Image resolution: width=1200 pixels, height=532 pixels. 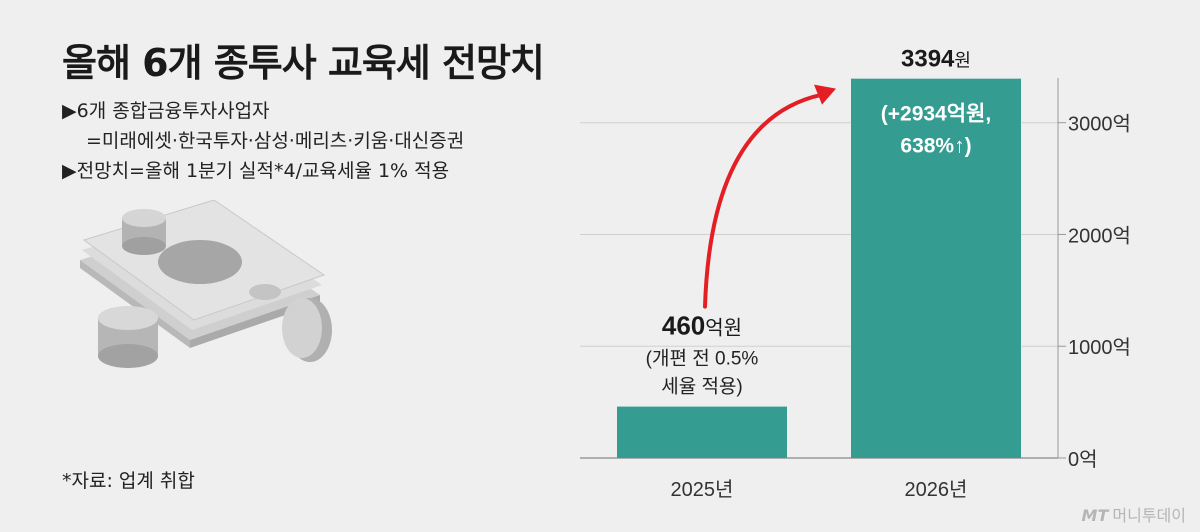 I want to click on y-tick-label: 1000억, so click(x=1099, y=347).